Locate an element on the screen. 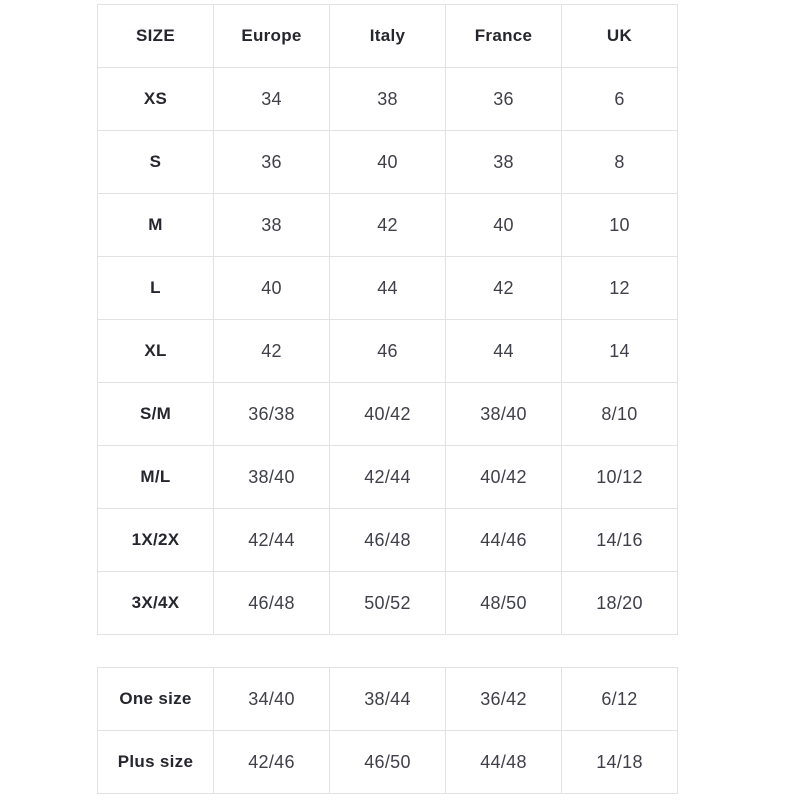  cell-sm-europe: 36/38 is located at coordinates (271, 414).